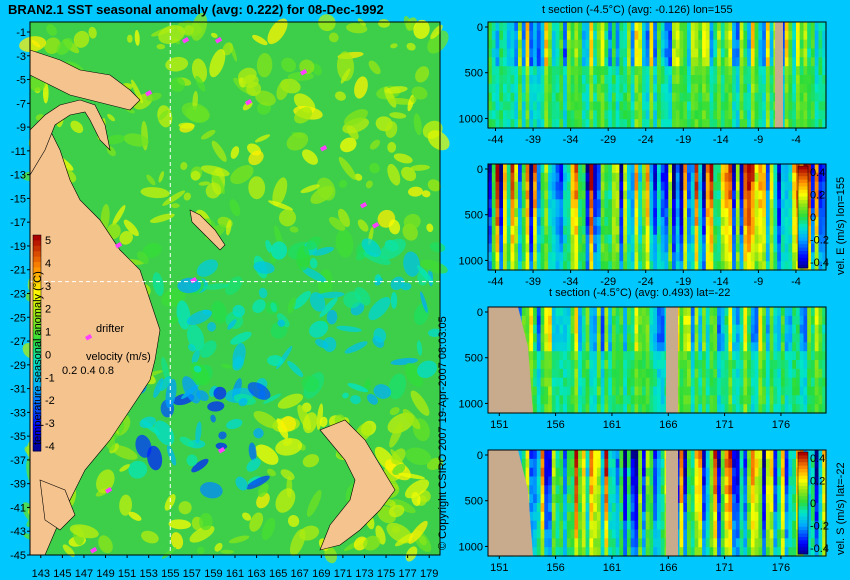 Image resolution: width=850 pixels, height=580 pixels. I want to click on map-y-tick-label: -45, so click(18, 556).